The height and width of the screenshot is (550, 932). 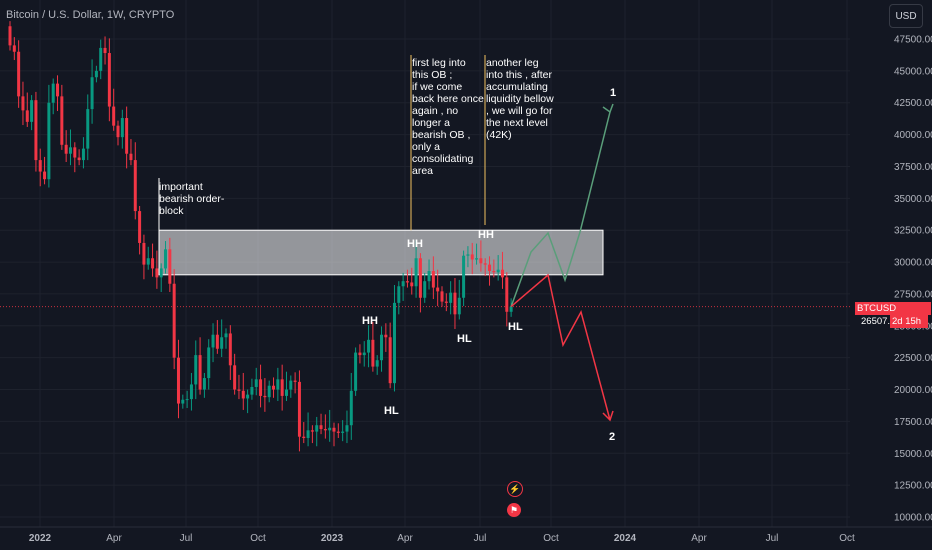 I want to click on price-tick-label: 30000.00, so click(x=913, y=263).